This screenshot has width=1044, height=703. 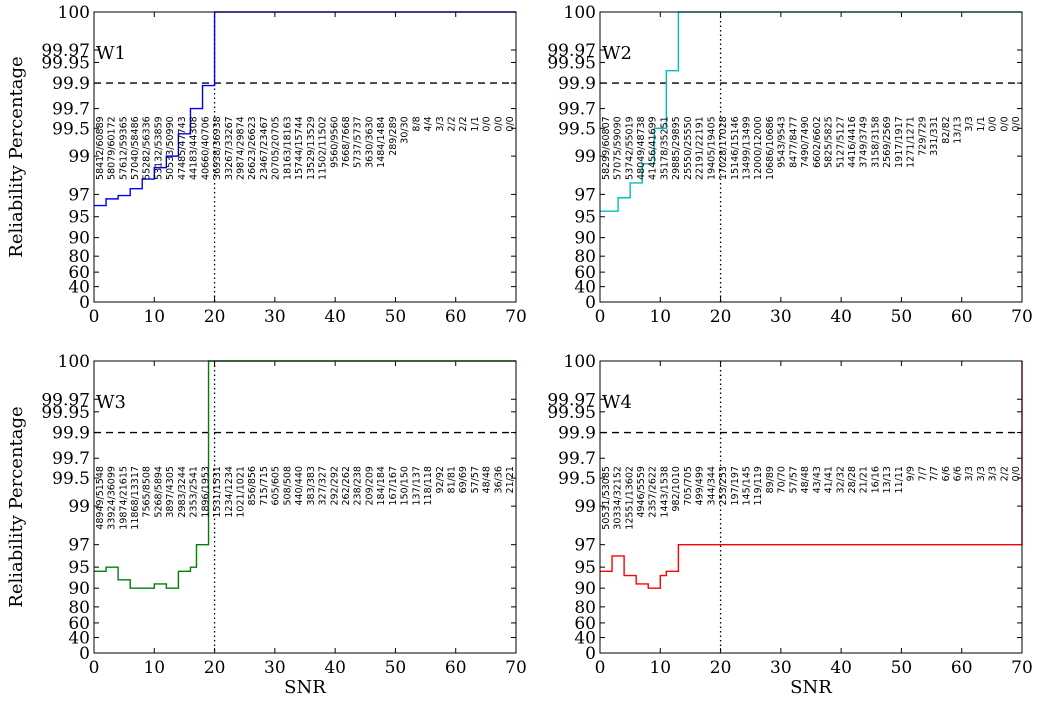 What do you see at coordinates (182, 148) in the screenshot?
I see `count-annotation: 47485/47743` at bounding box center [182, 148].